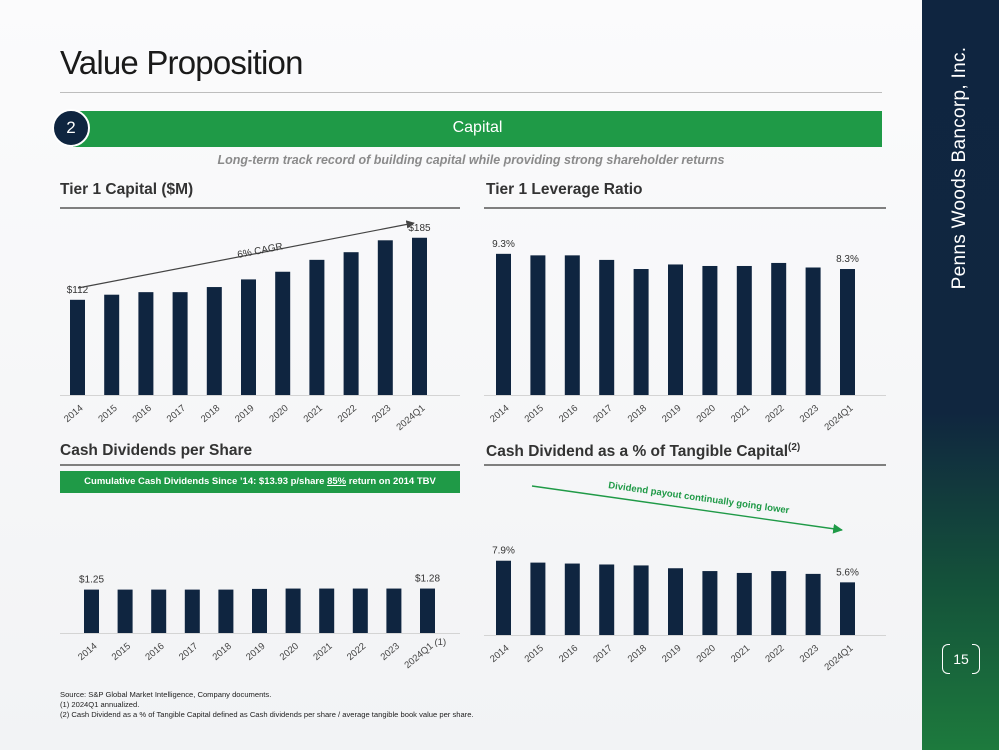 The width and height of the screenshot is (999, 750). Describe the element at coordinates (960, 375) in the screenshot. I see `brand-sidebar: Penns Woods Bancorp, Inc. 15` at that location.